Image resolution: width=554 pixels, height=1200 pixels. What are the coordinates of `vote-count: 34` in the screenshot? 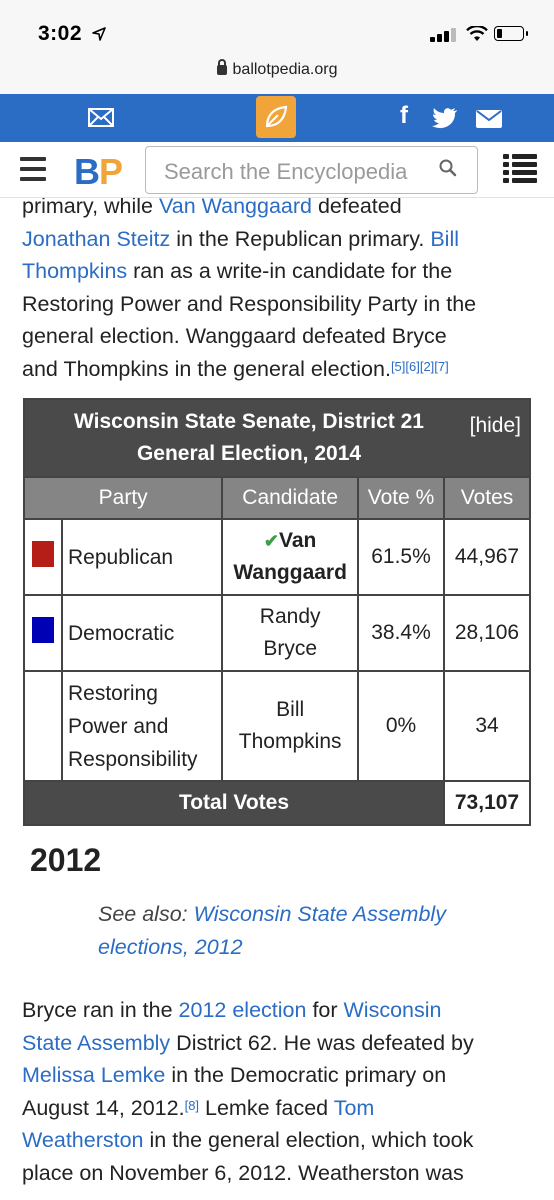 It's located at (487, 726).